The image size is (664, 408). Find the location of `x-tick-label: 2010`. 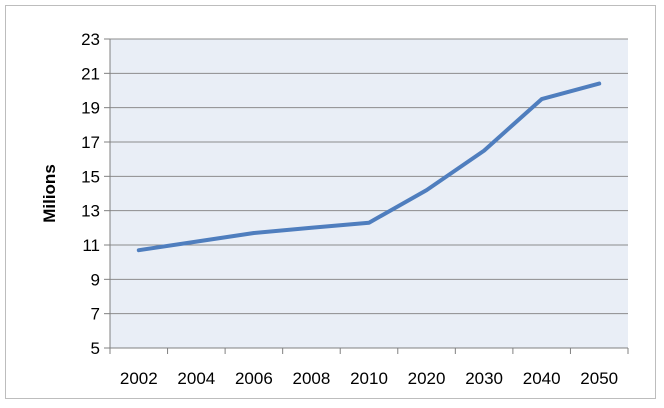

x-tick-label: 2010 is located at coordinates (369, 378).